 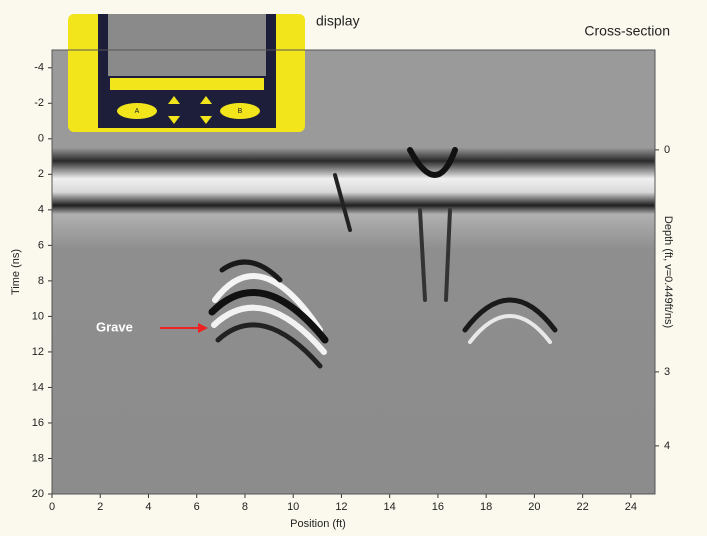 I want to click on y-tick-label: 16, so click(x=38, y=423).